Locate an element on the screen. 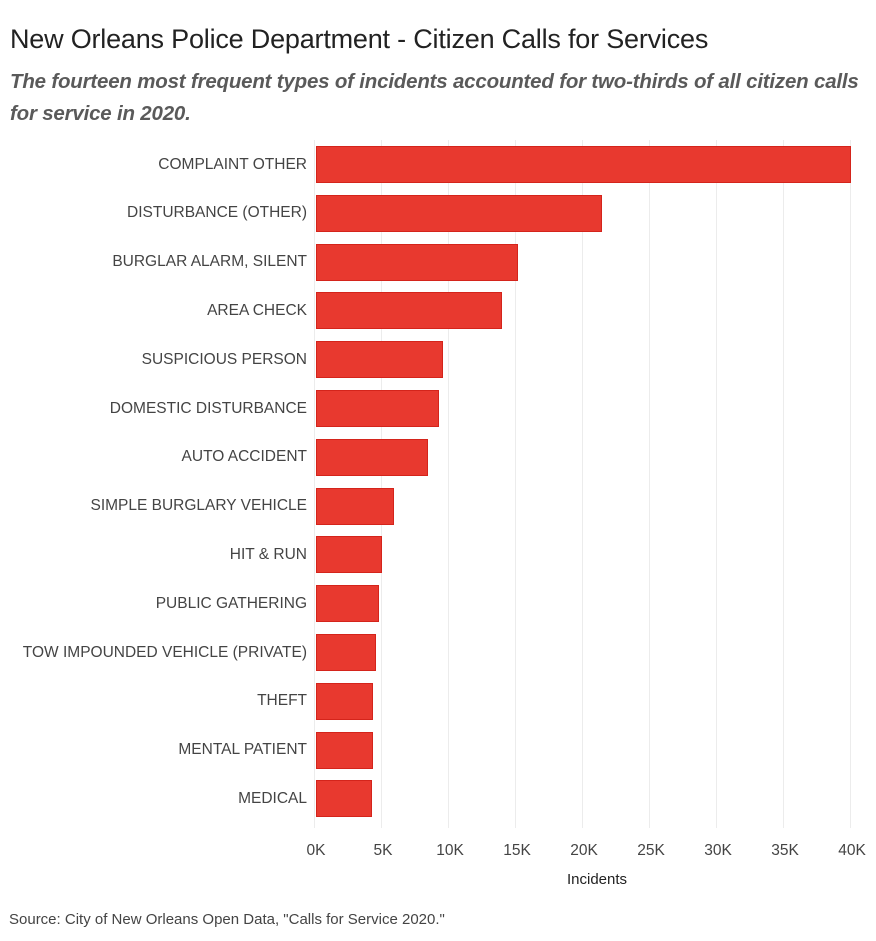 The image size is (876, 941). category-label: BURGLAR ALARM, SILENT is located at coordinates (209, 262).